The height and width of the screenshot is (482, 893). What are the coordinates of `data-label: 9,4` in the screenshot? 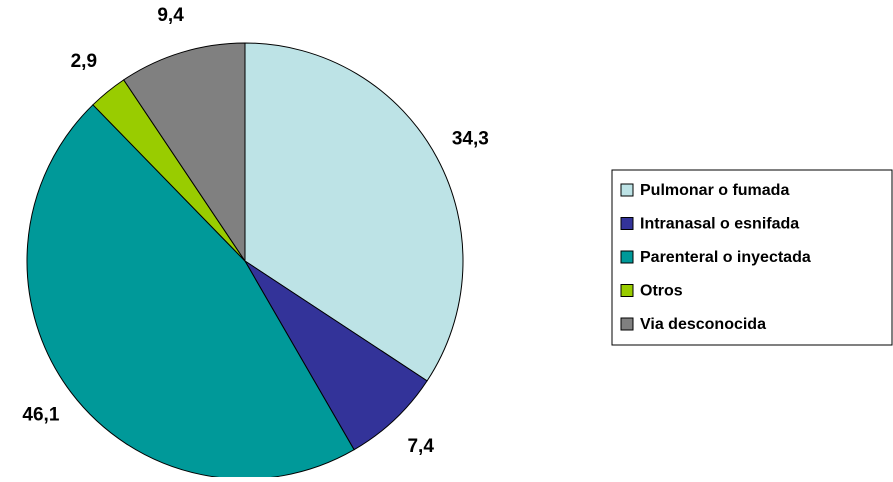 It's located at (170, 15).